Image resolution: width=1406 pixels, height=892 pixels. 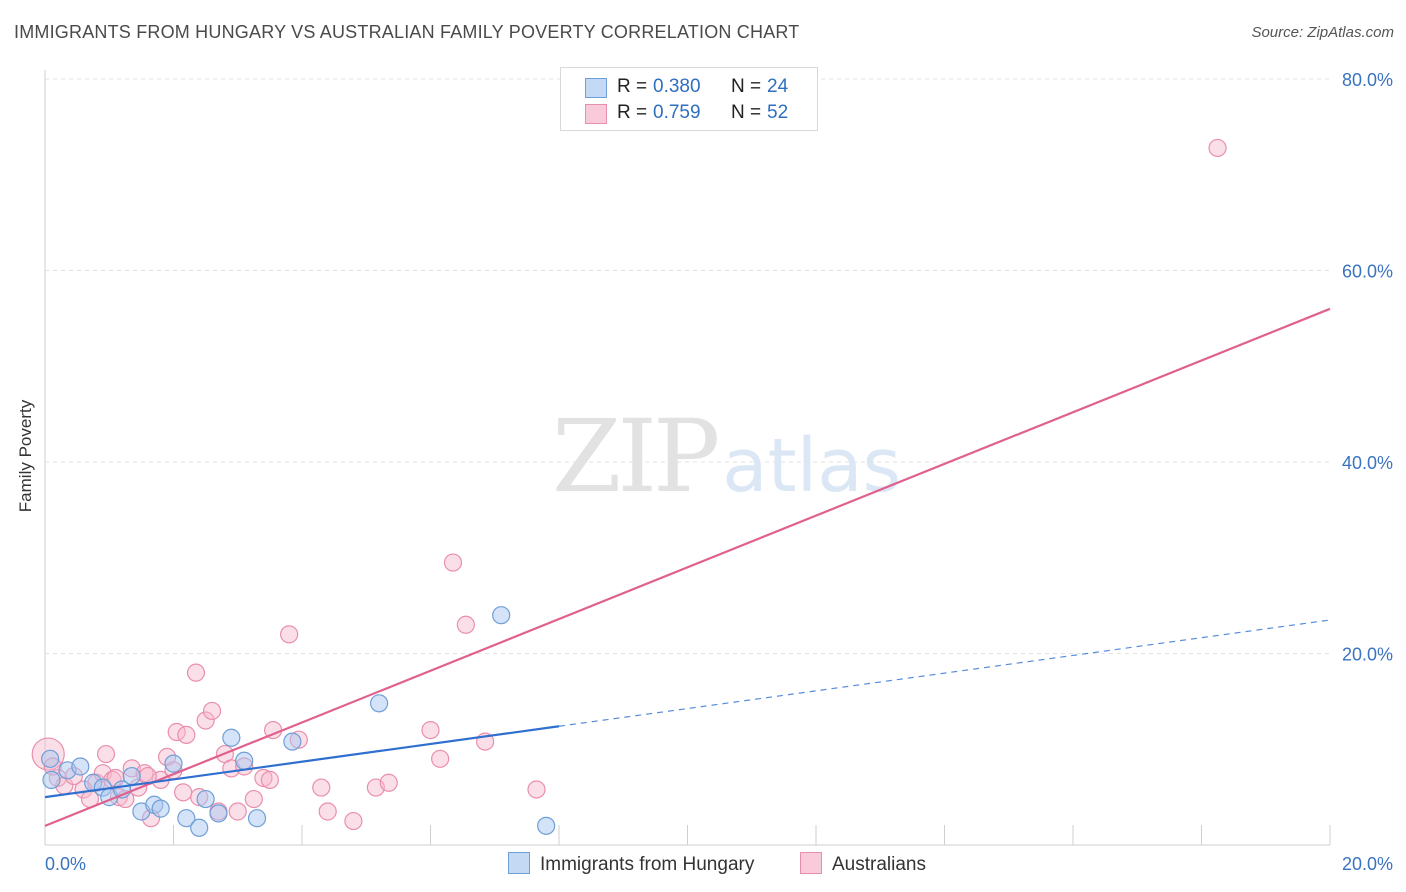 I want to click on source-label: Source: ZipAtlas.com, so click(x=1322, y=32).